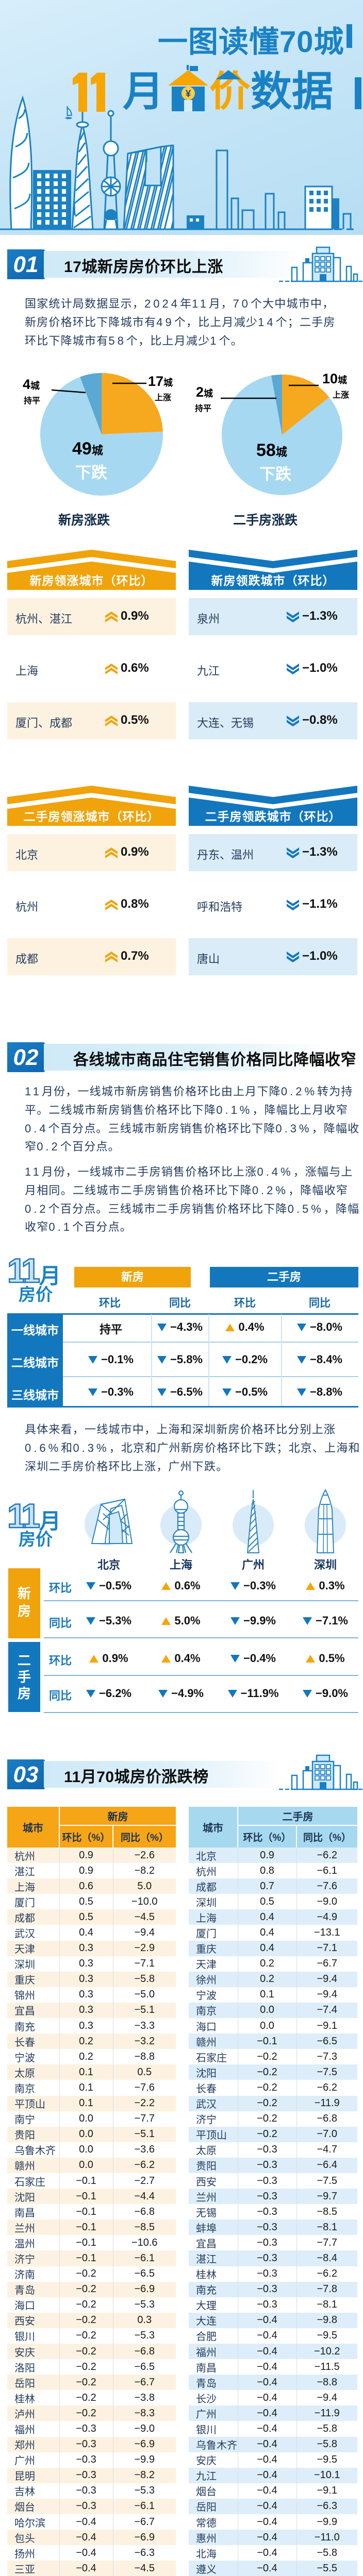 Image resolution: width=363 pixels, height=2576 pixels. I want to click on svg-text: 03, so click(26, 1774).